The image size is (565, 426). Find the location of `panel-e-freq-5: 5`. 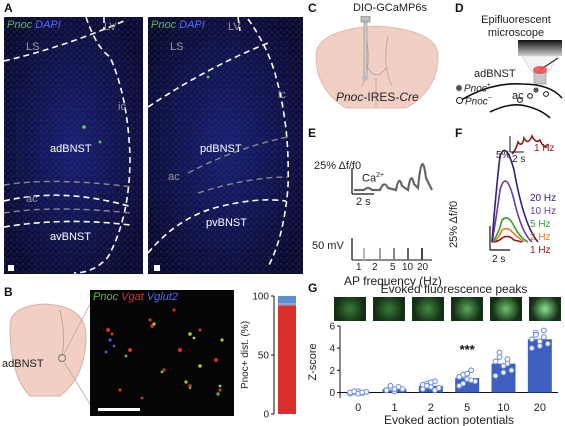

panel-e-freq-5: 5 is located at coordinates (393, 267).